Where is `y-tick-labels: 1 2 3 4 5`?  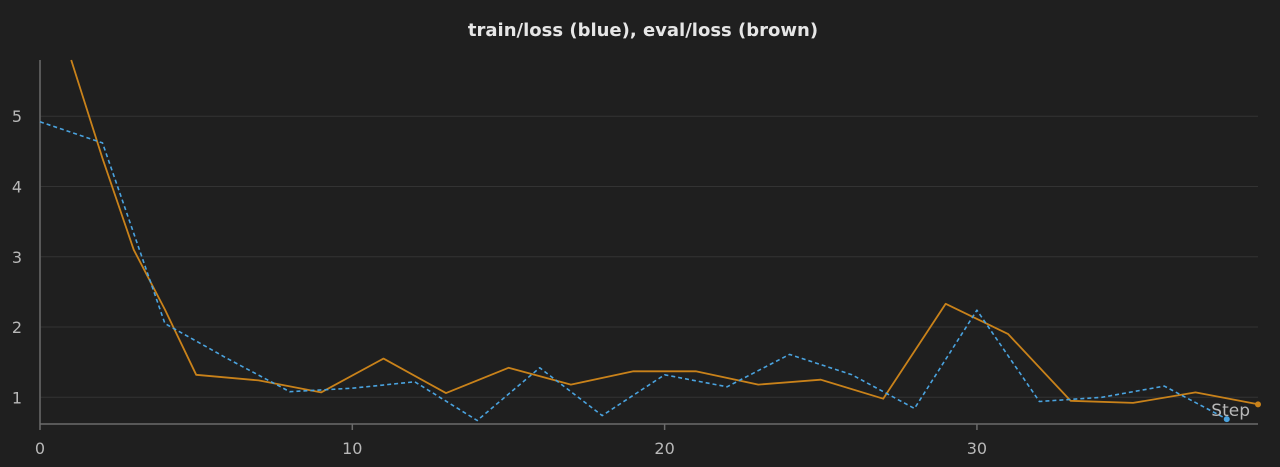
y-tick-labels: 1 2 3 4 5 is located at coordinates (17, 257).